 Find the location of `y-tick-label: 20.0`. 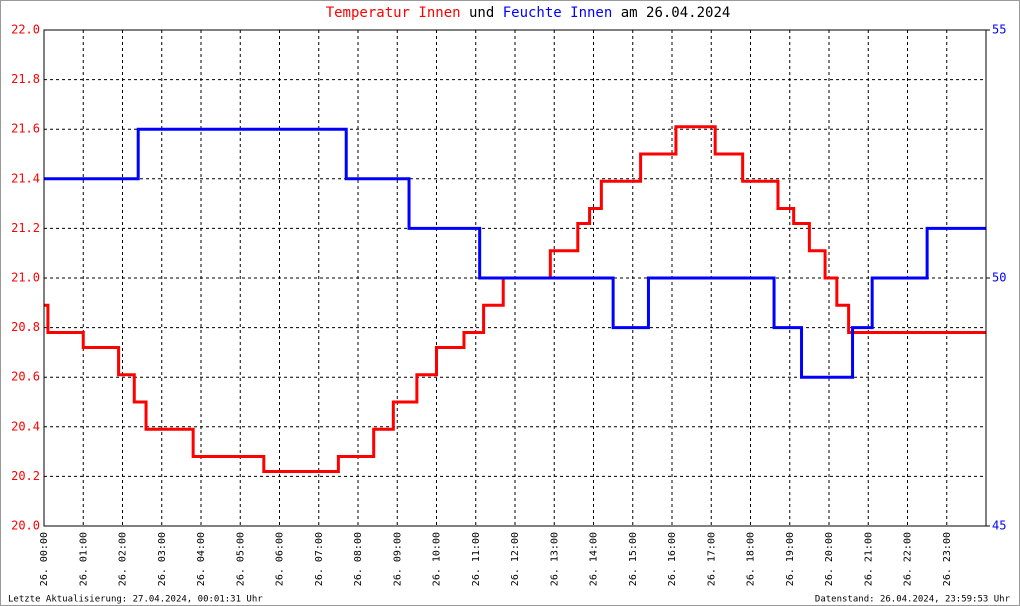

y-tick-label: 20.0 is located at coordinates (25, 526).